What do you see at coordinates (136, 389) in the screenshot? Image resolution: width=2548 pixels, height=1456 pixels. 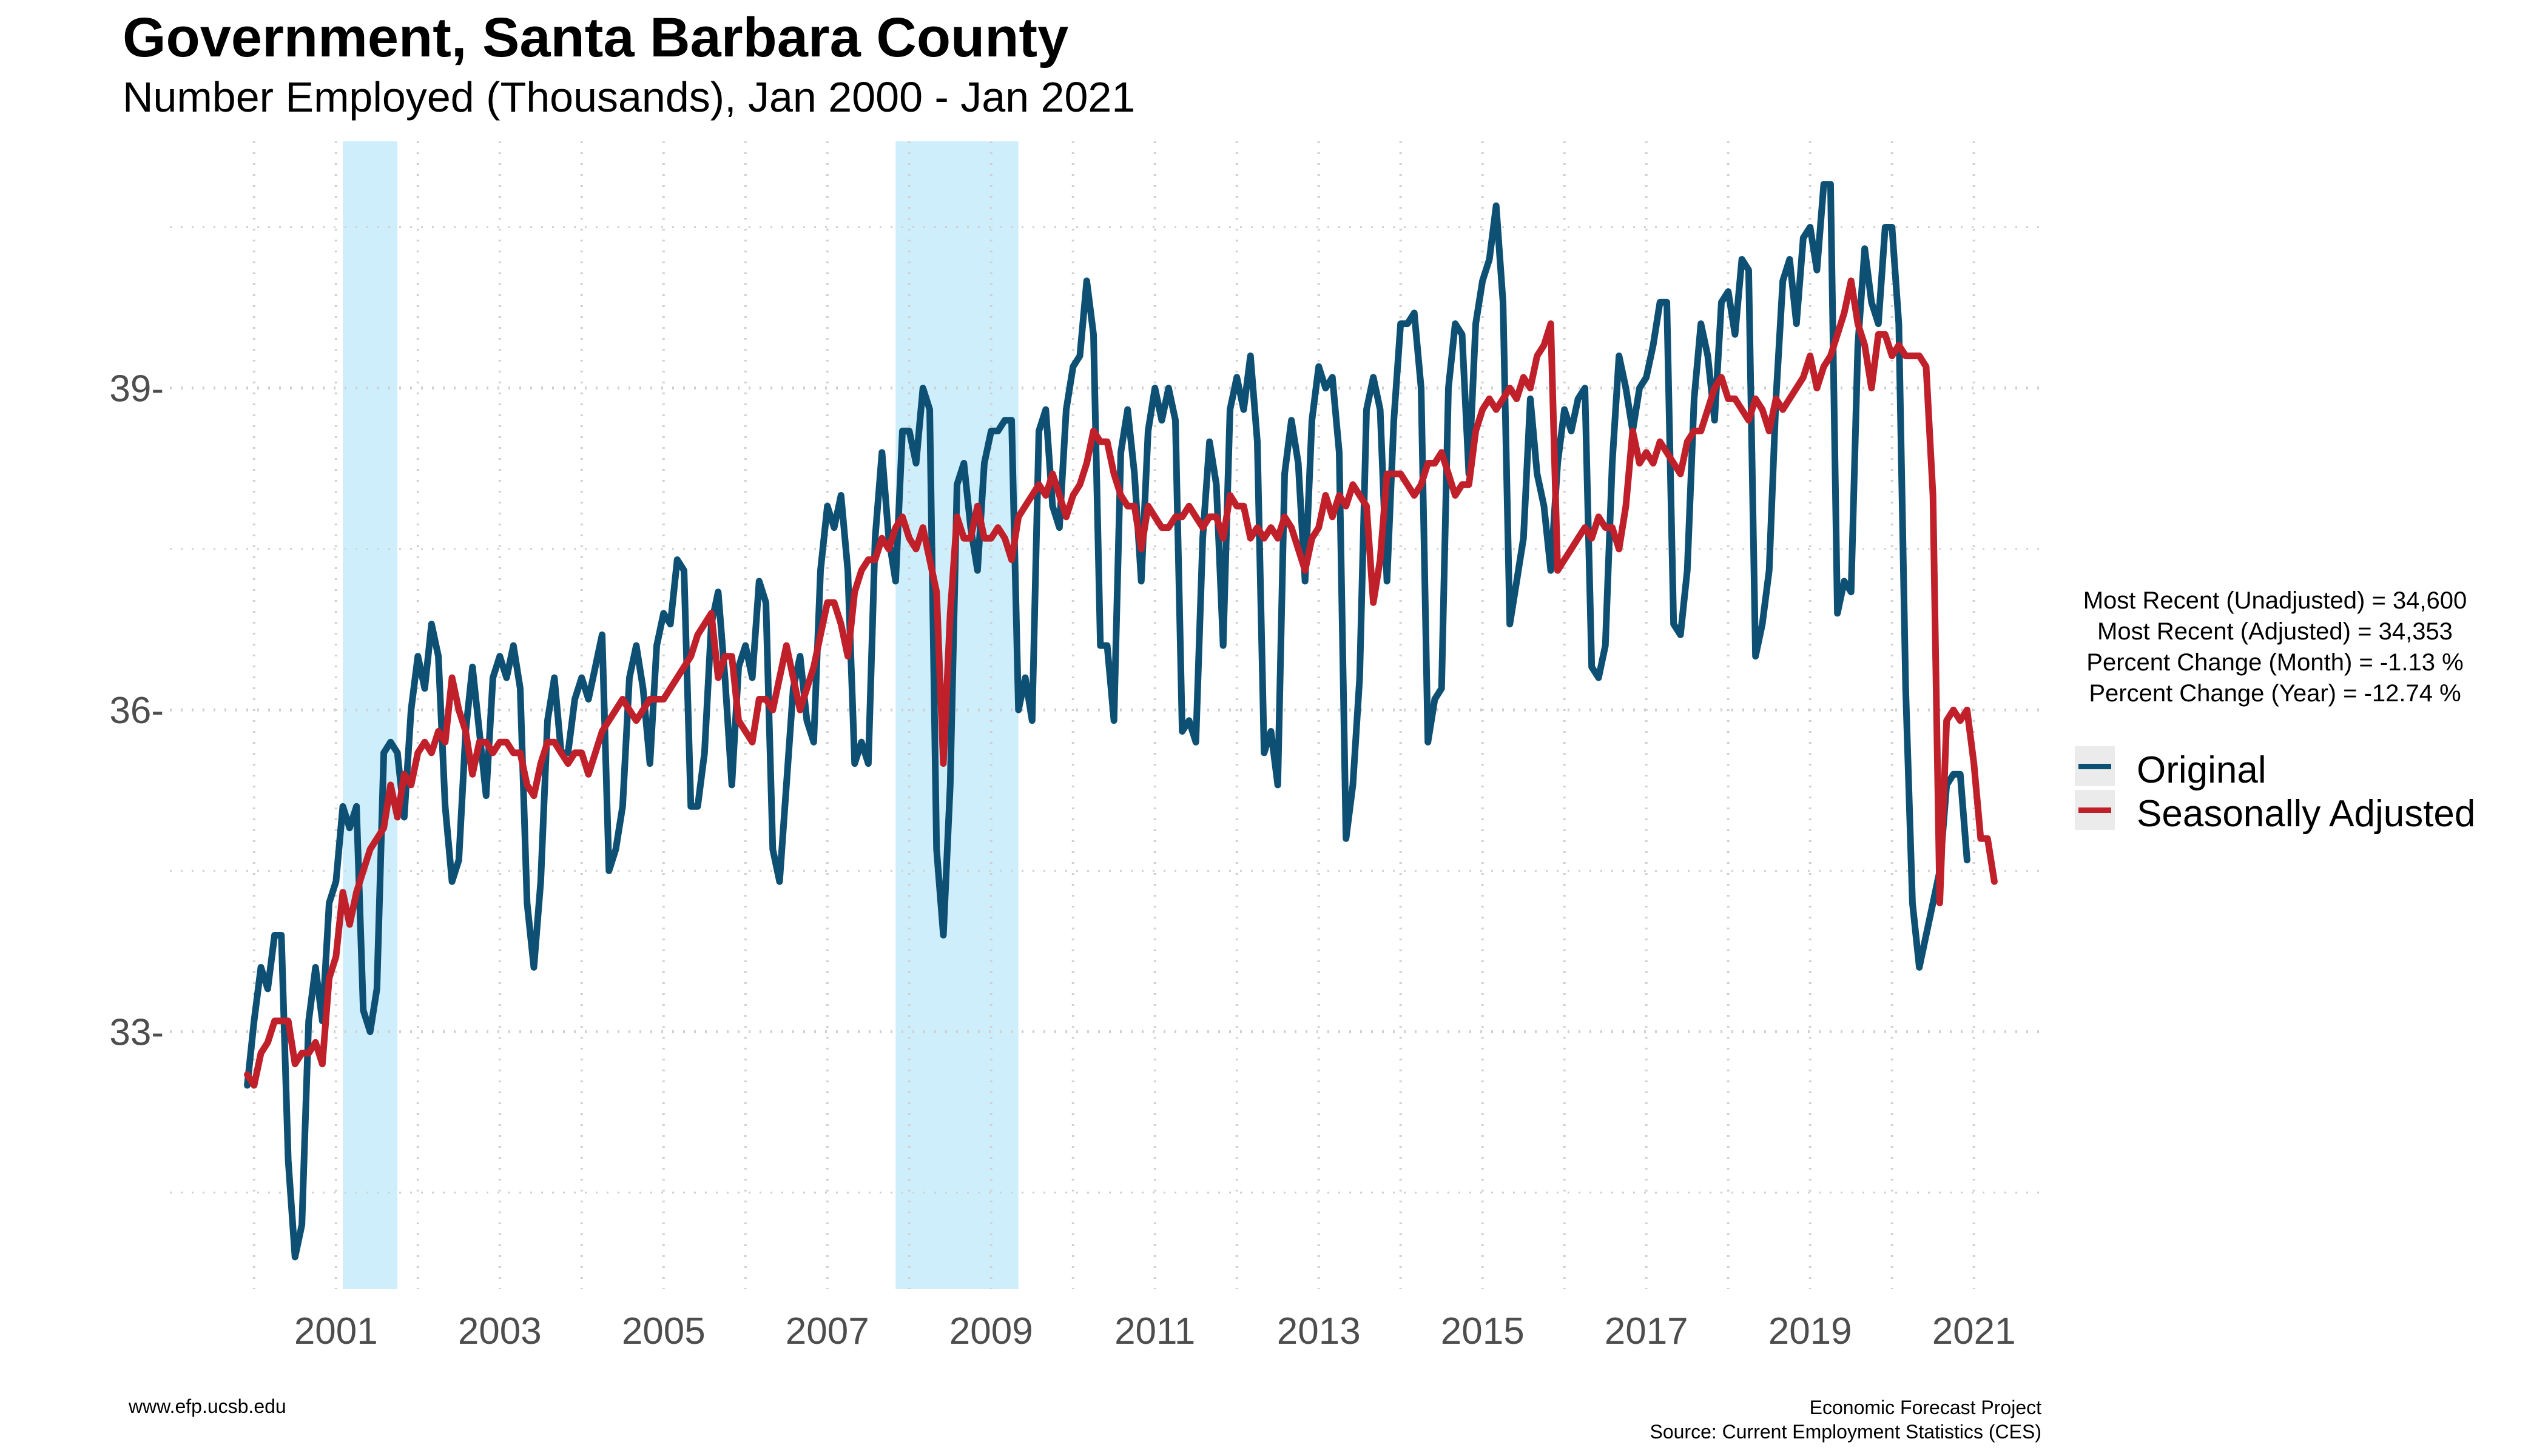 I see `y-tick-label: 39-` at bounding box center [136, 389].